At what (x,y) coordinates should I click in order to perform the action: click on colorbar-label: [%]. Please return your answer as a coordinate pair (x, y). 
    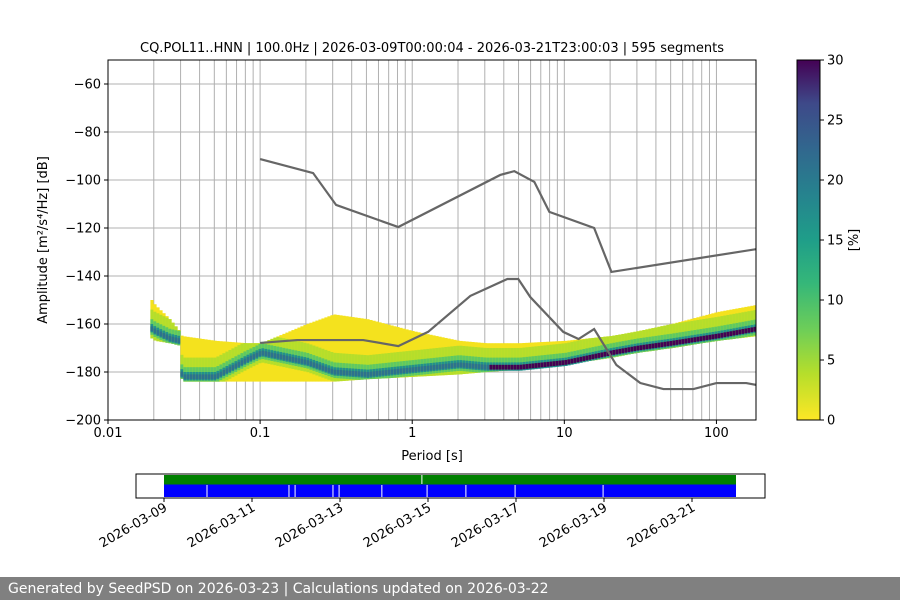
    Looking at the image, I should click on (854, 240).